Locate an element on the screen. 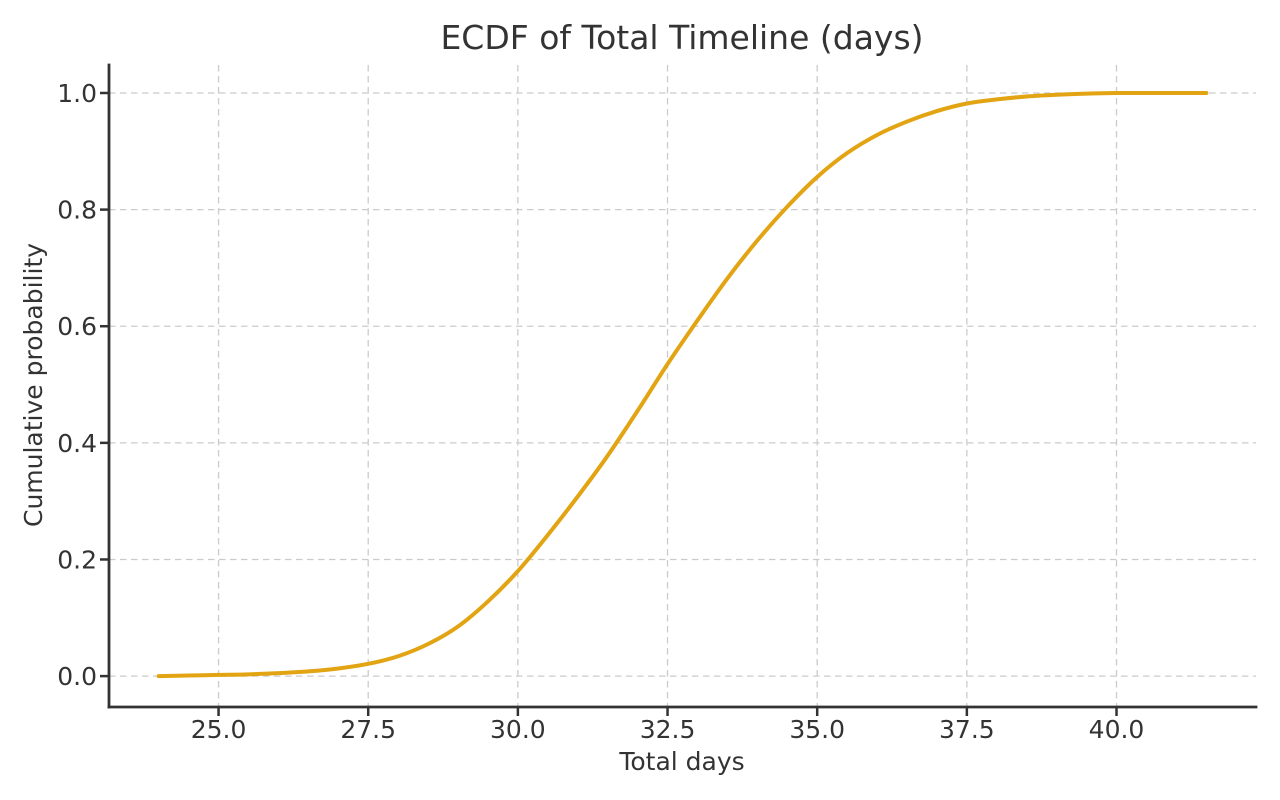 The width and height of the screenshot is (1280, 800). x-tick-label: 27.5 is located at coordinates (368, 729).